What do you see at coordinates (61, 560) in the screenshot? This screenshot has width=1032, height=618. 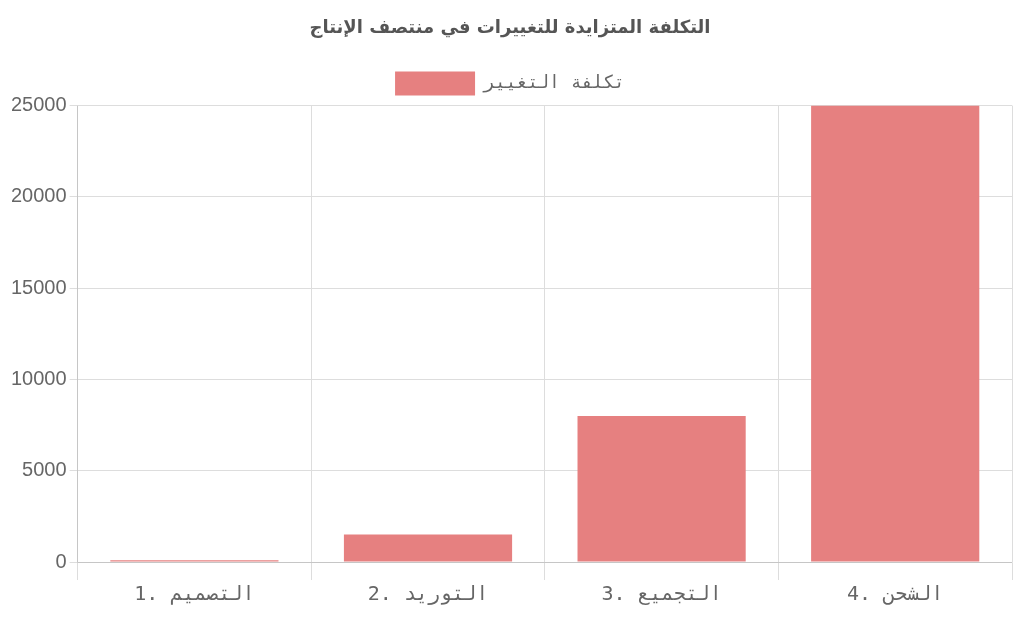 I see `y-tick-label: 0` at bounding box center [61, 560].